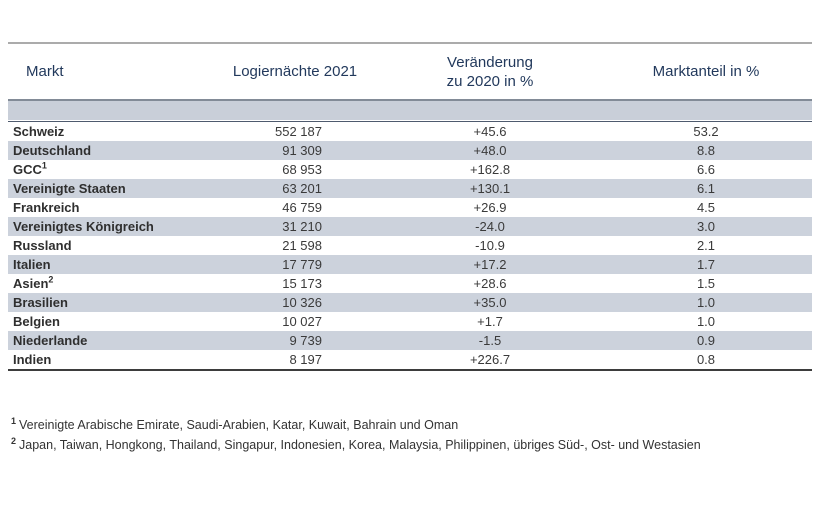  What do you see at coordinates (706, 188) in the screenshot?
I see `share-value: 6.1` at bounding box center [706, 188].